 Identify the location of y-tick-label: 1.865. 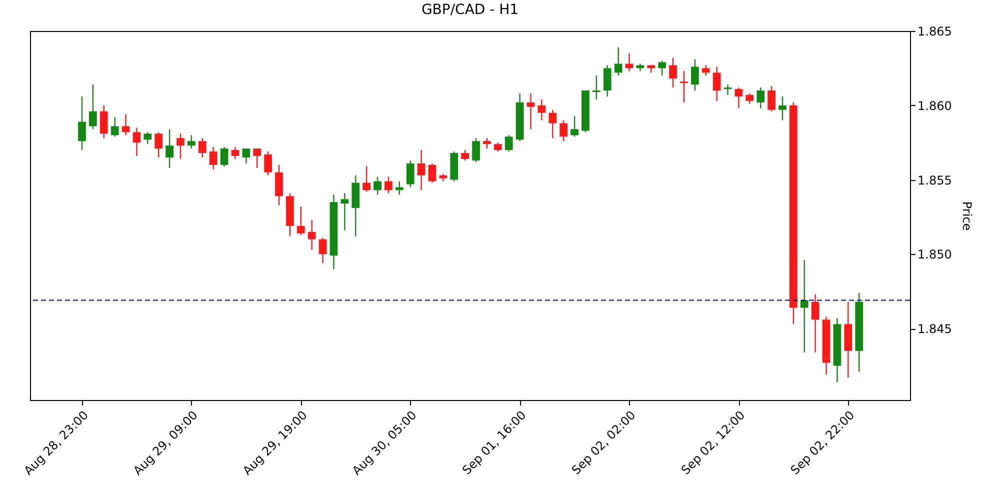
(935, 31).